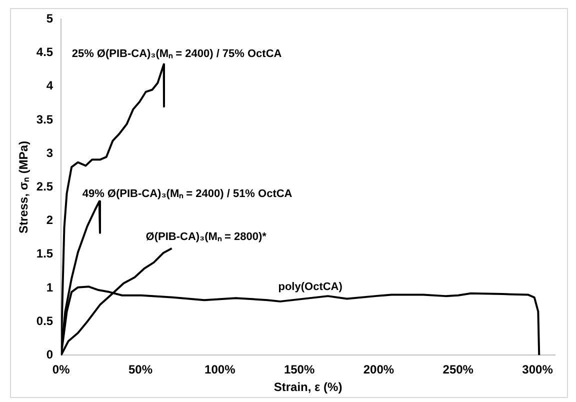 The height and width of the screenshot is (402, 576). I want to click on y-tick-label: 3.5, so click(45, 119).